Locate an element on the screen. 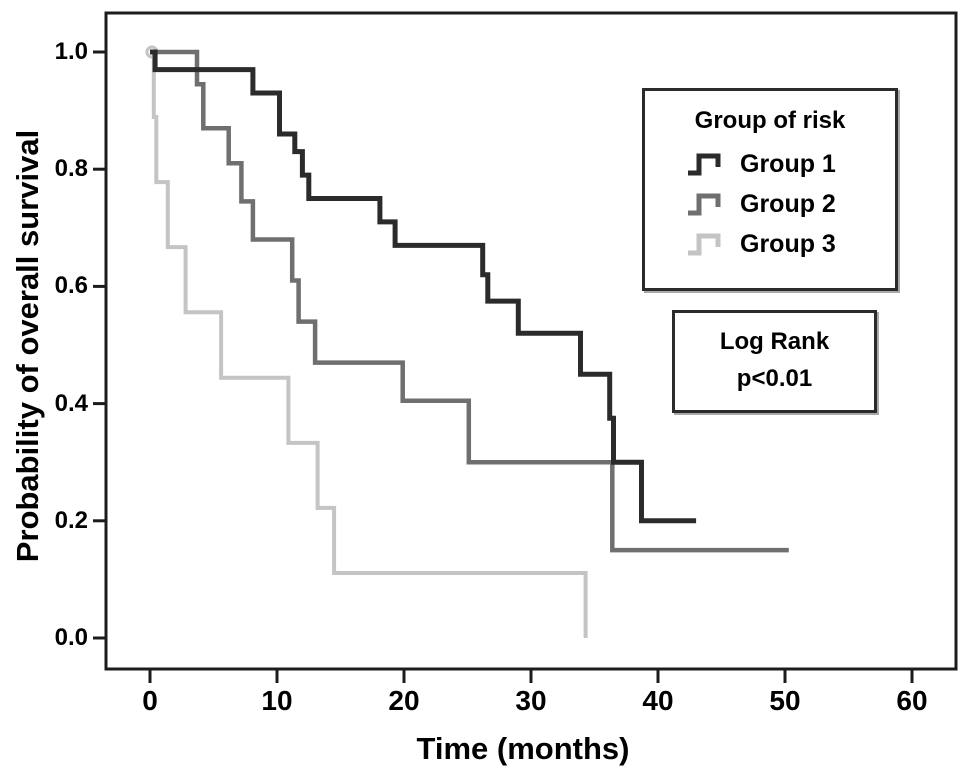 This screenshot has height=782, width=969. legend-item-label: Group 2 is located at coordinates (788, 204).